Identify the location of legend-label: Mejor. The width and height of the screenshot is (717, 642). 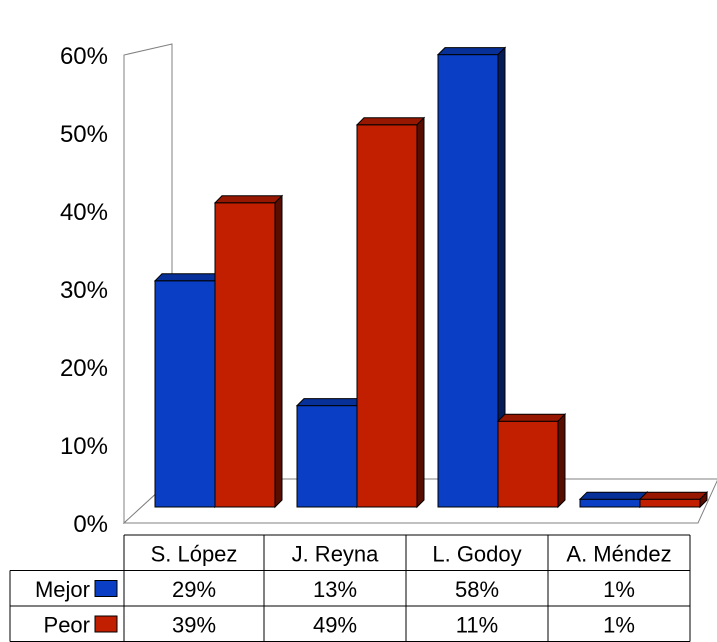
(62, 589).